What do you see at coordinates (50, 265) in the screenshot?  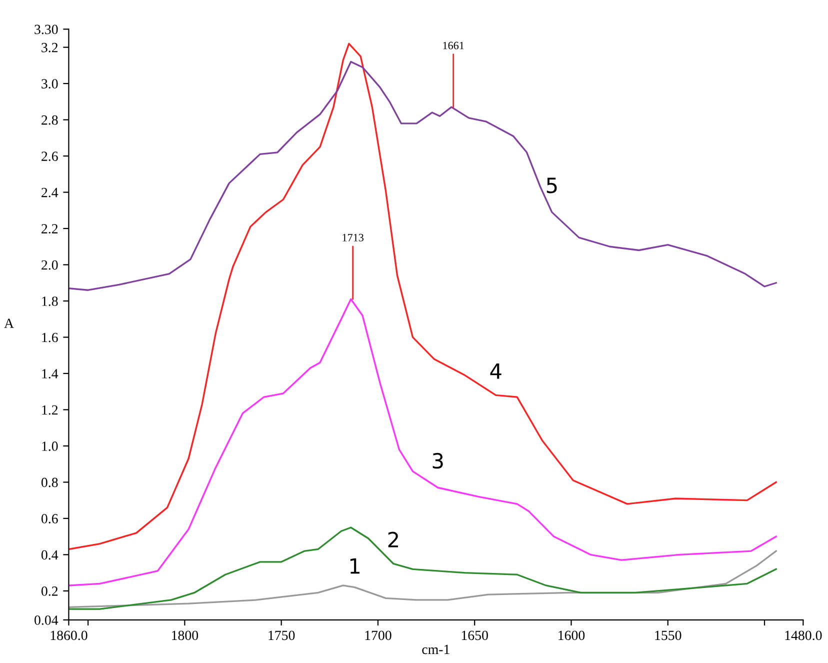 I see `y-tick-label: 2.0` at bounding box center [50, 265].